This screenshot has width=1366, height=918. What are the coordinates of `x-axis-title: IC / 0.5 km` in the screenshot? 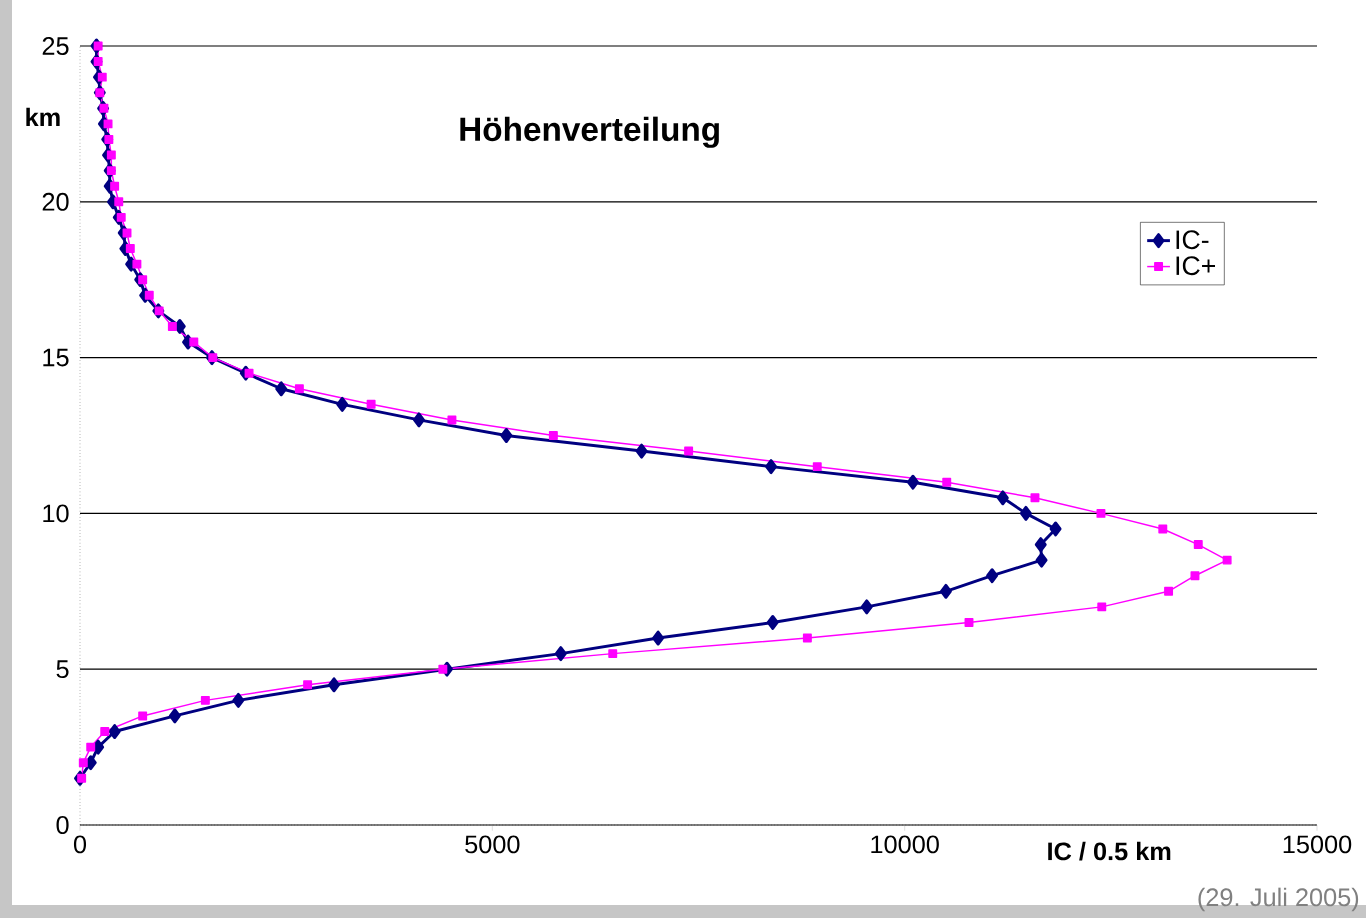 It's located at (1109, 851).